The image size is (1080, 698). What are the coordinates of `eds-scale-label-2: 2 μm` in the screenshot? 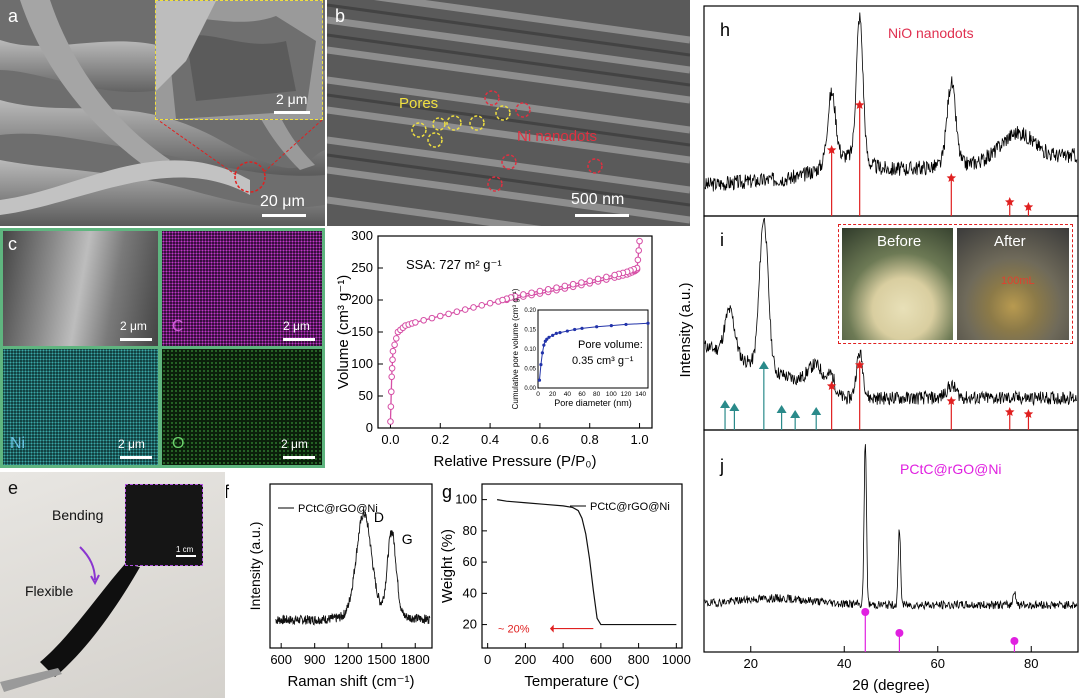 It's located at (296, 326).